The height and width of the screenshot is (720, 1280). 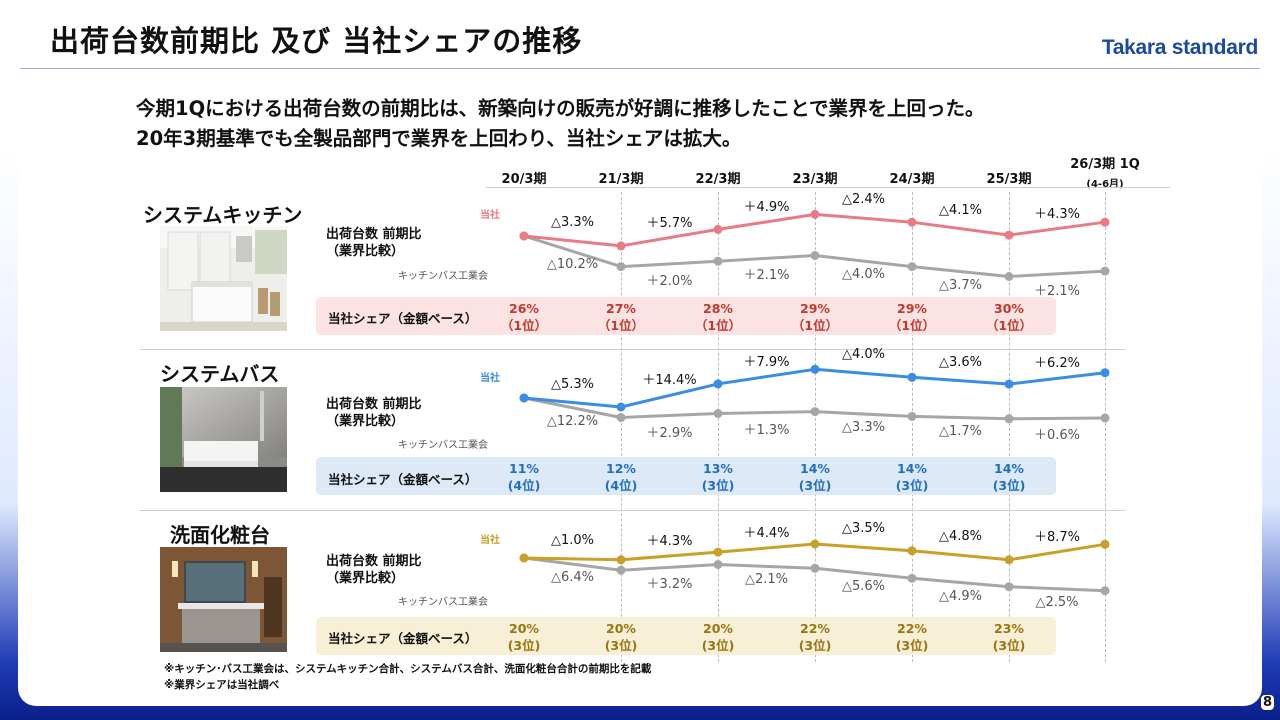 I want to click on period-label: 20/3期, so click(x=524, y=179).